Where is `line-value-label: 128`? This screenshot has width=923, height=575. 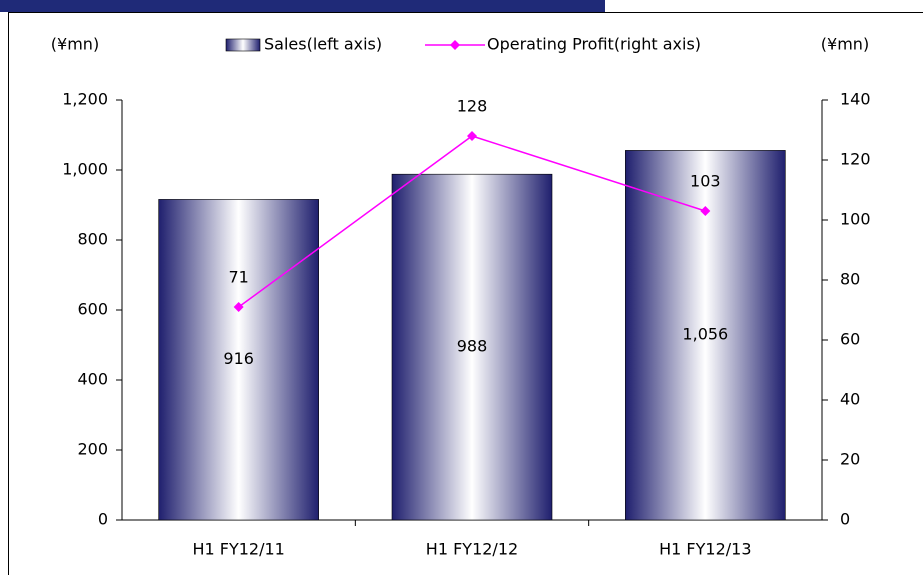 line-value-label: 128 is located at coordinates (472, 106).